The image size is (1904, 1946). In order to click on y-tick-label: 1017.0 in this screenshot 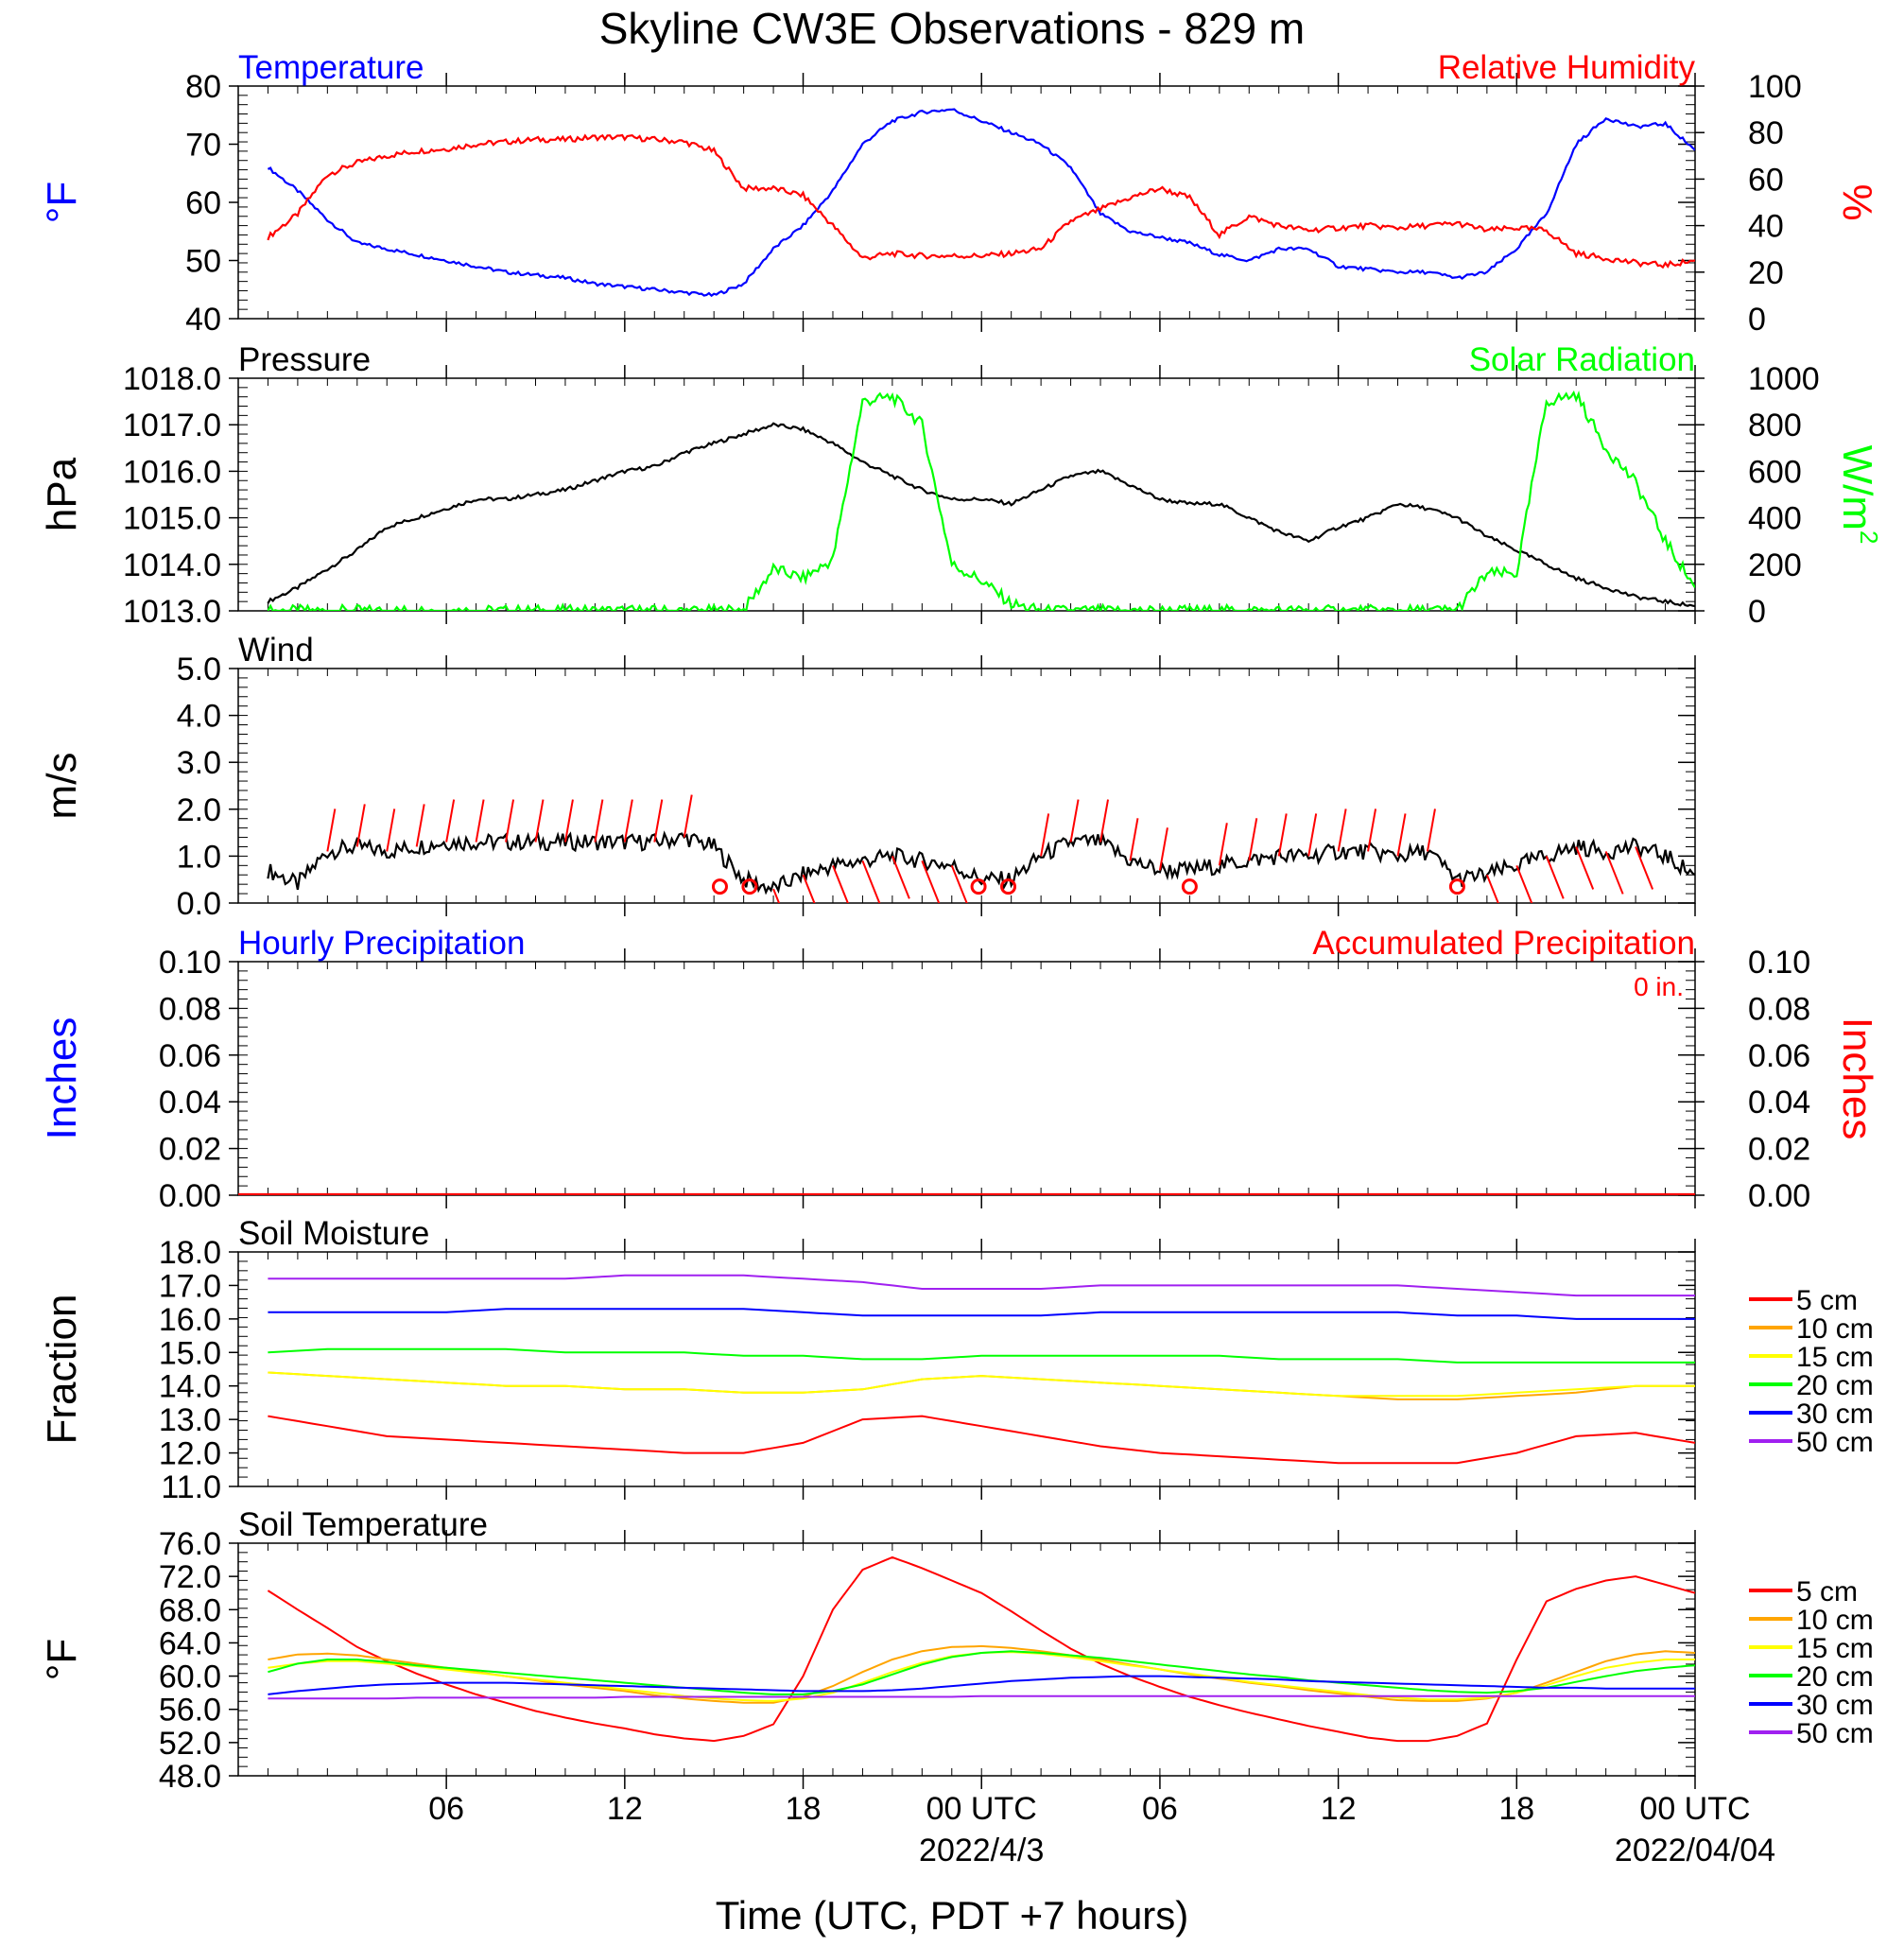, I will do `click(172, 426)`.